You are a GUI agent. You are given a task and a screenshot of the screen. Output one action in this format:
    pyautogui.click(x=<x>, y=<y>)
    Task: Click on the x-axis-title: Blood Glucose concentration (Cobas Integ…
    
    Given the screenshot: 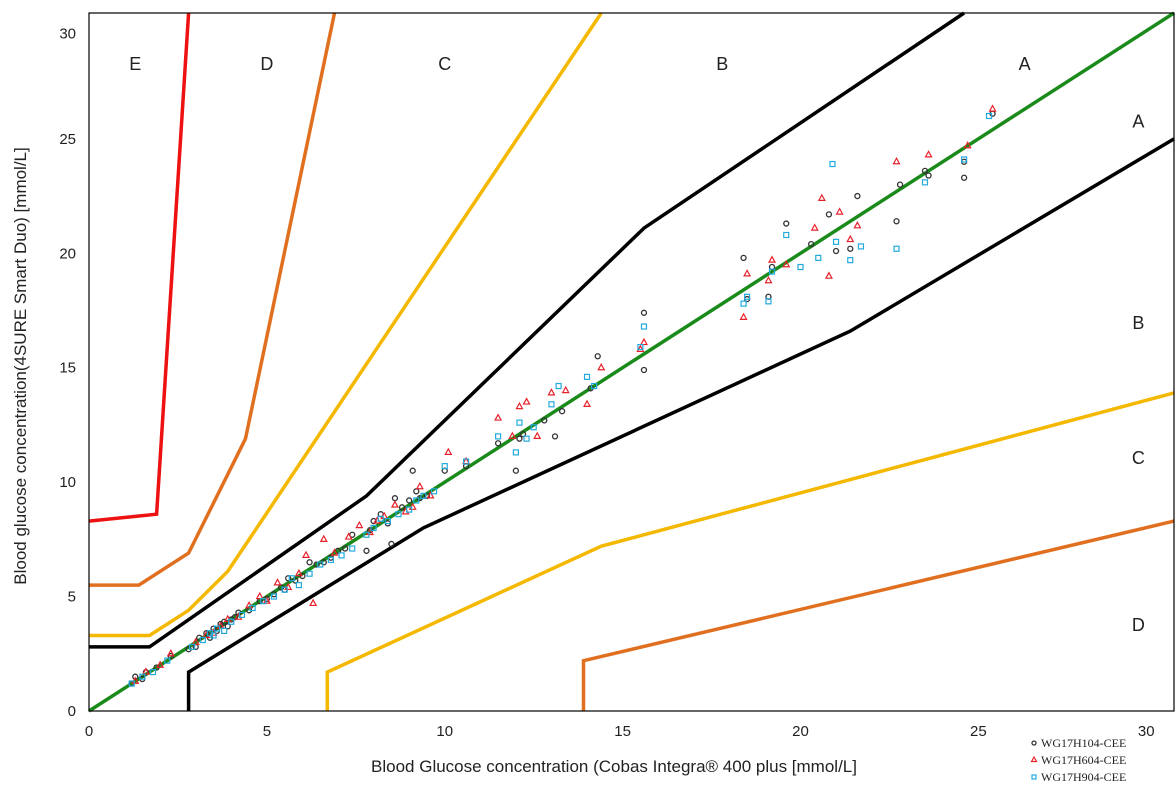 What is the action you would take?
    pyautogui.click(x=614, y=766)
    